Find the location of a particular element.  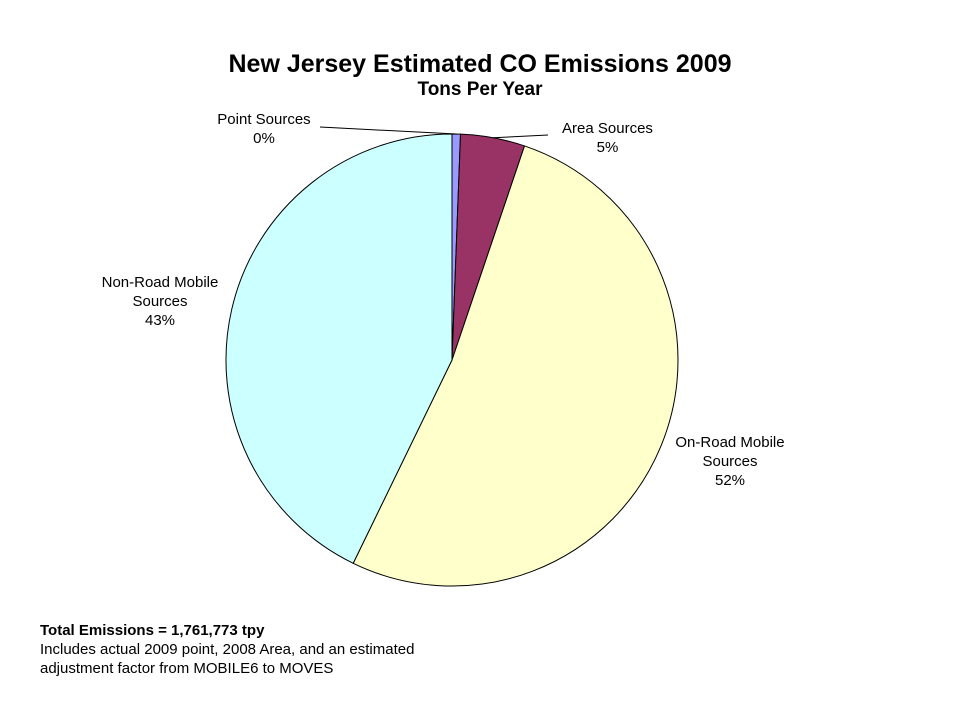

chart-title: New Jersey Estimated CO Emissions 2009 is located at coordinates (480, 64).